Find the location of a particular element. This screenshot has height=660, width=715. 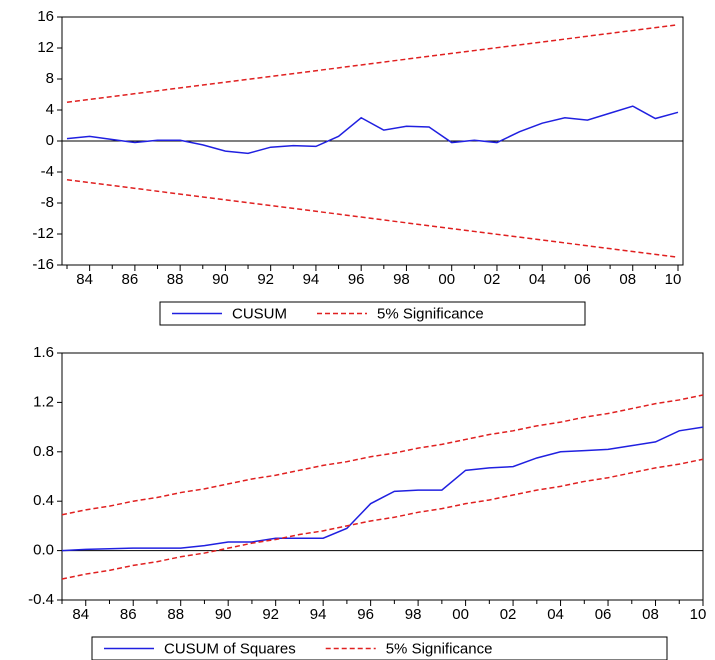

y-tick-label: 4 is located at coordinates (50, 109).